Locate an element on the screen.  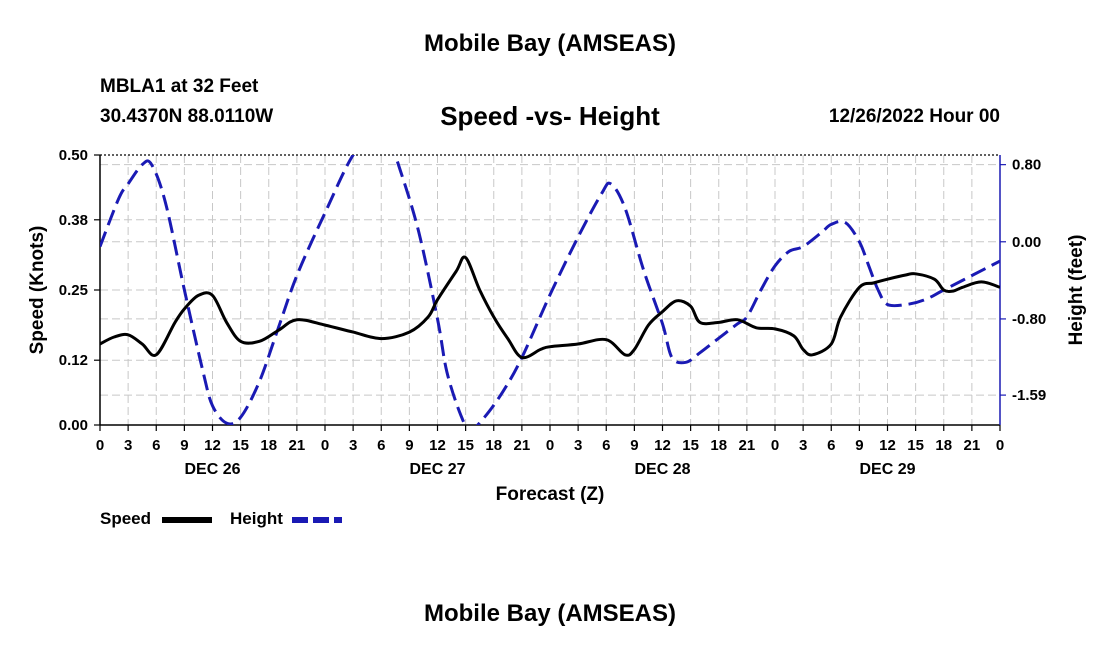
y2-tick-label: -0.80 is located at coordinates (1029, 319).